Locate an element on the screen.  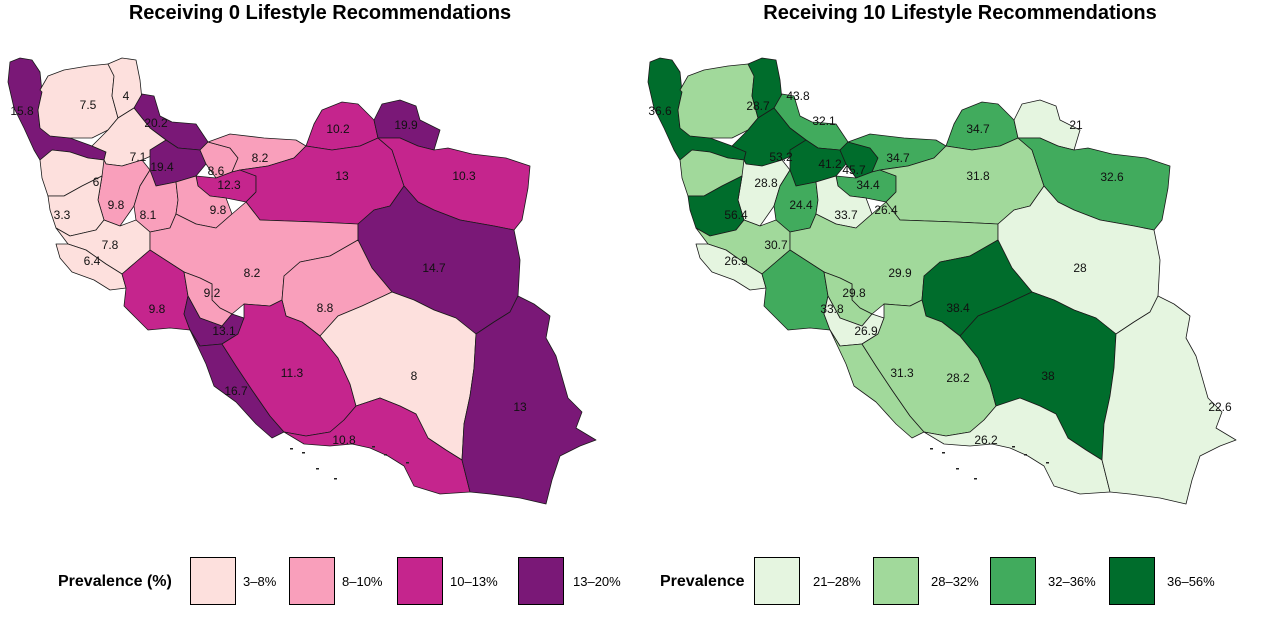
province-value-label: 28.7 is located at coordinates (758, 106).